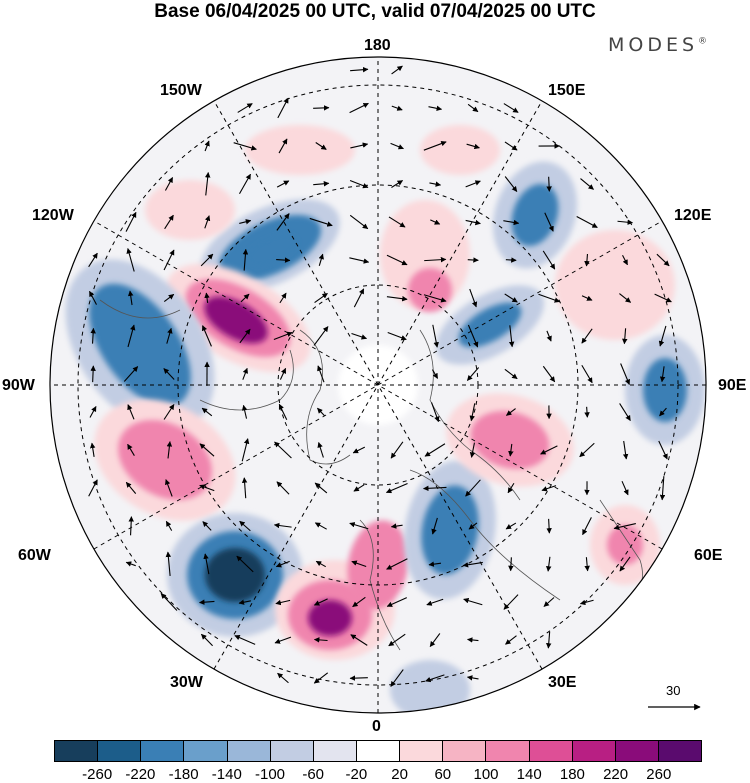  Describe the element at coordinates (18, 385) in the screenshot. I see `lon-label-90w: 90W` at that location.